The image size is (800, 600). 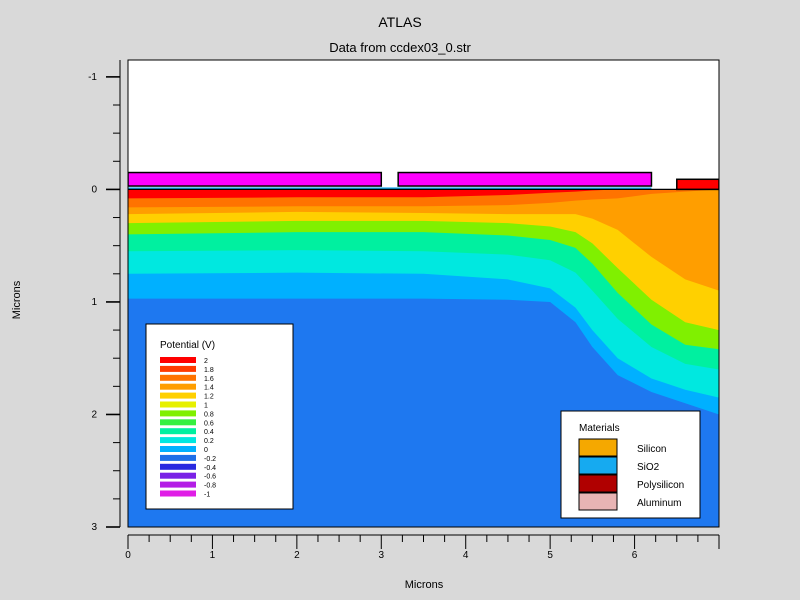 I want to click on material-swatch-silicon, so click(x=598, y=447).